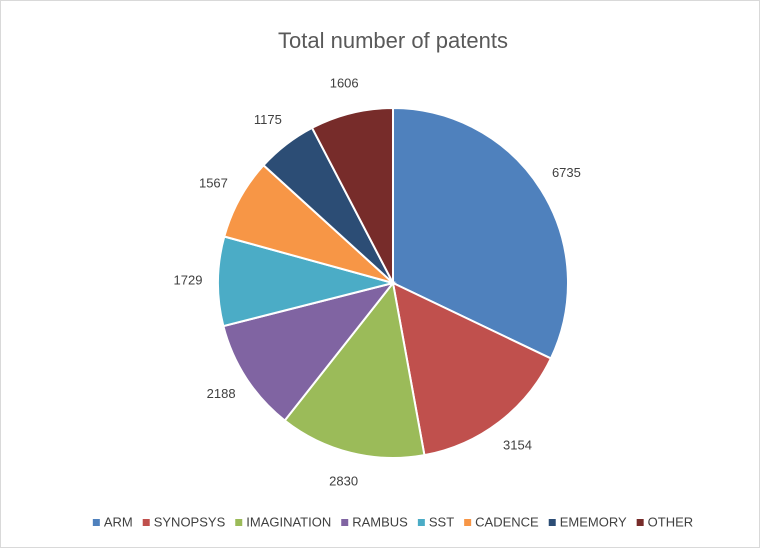 The height and width of the screenshot is (549, 761). Describe the element at coordinates (288, 521) in the screenshot. I see `legend-label: IMAGINATION` at that location.